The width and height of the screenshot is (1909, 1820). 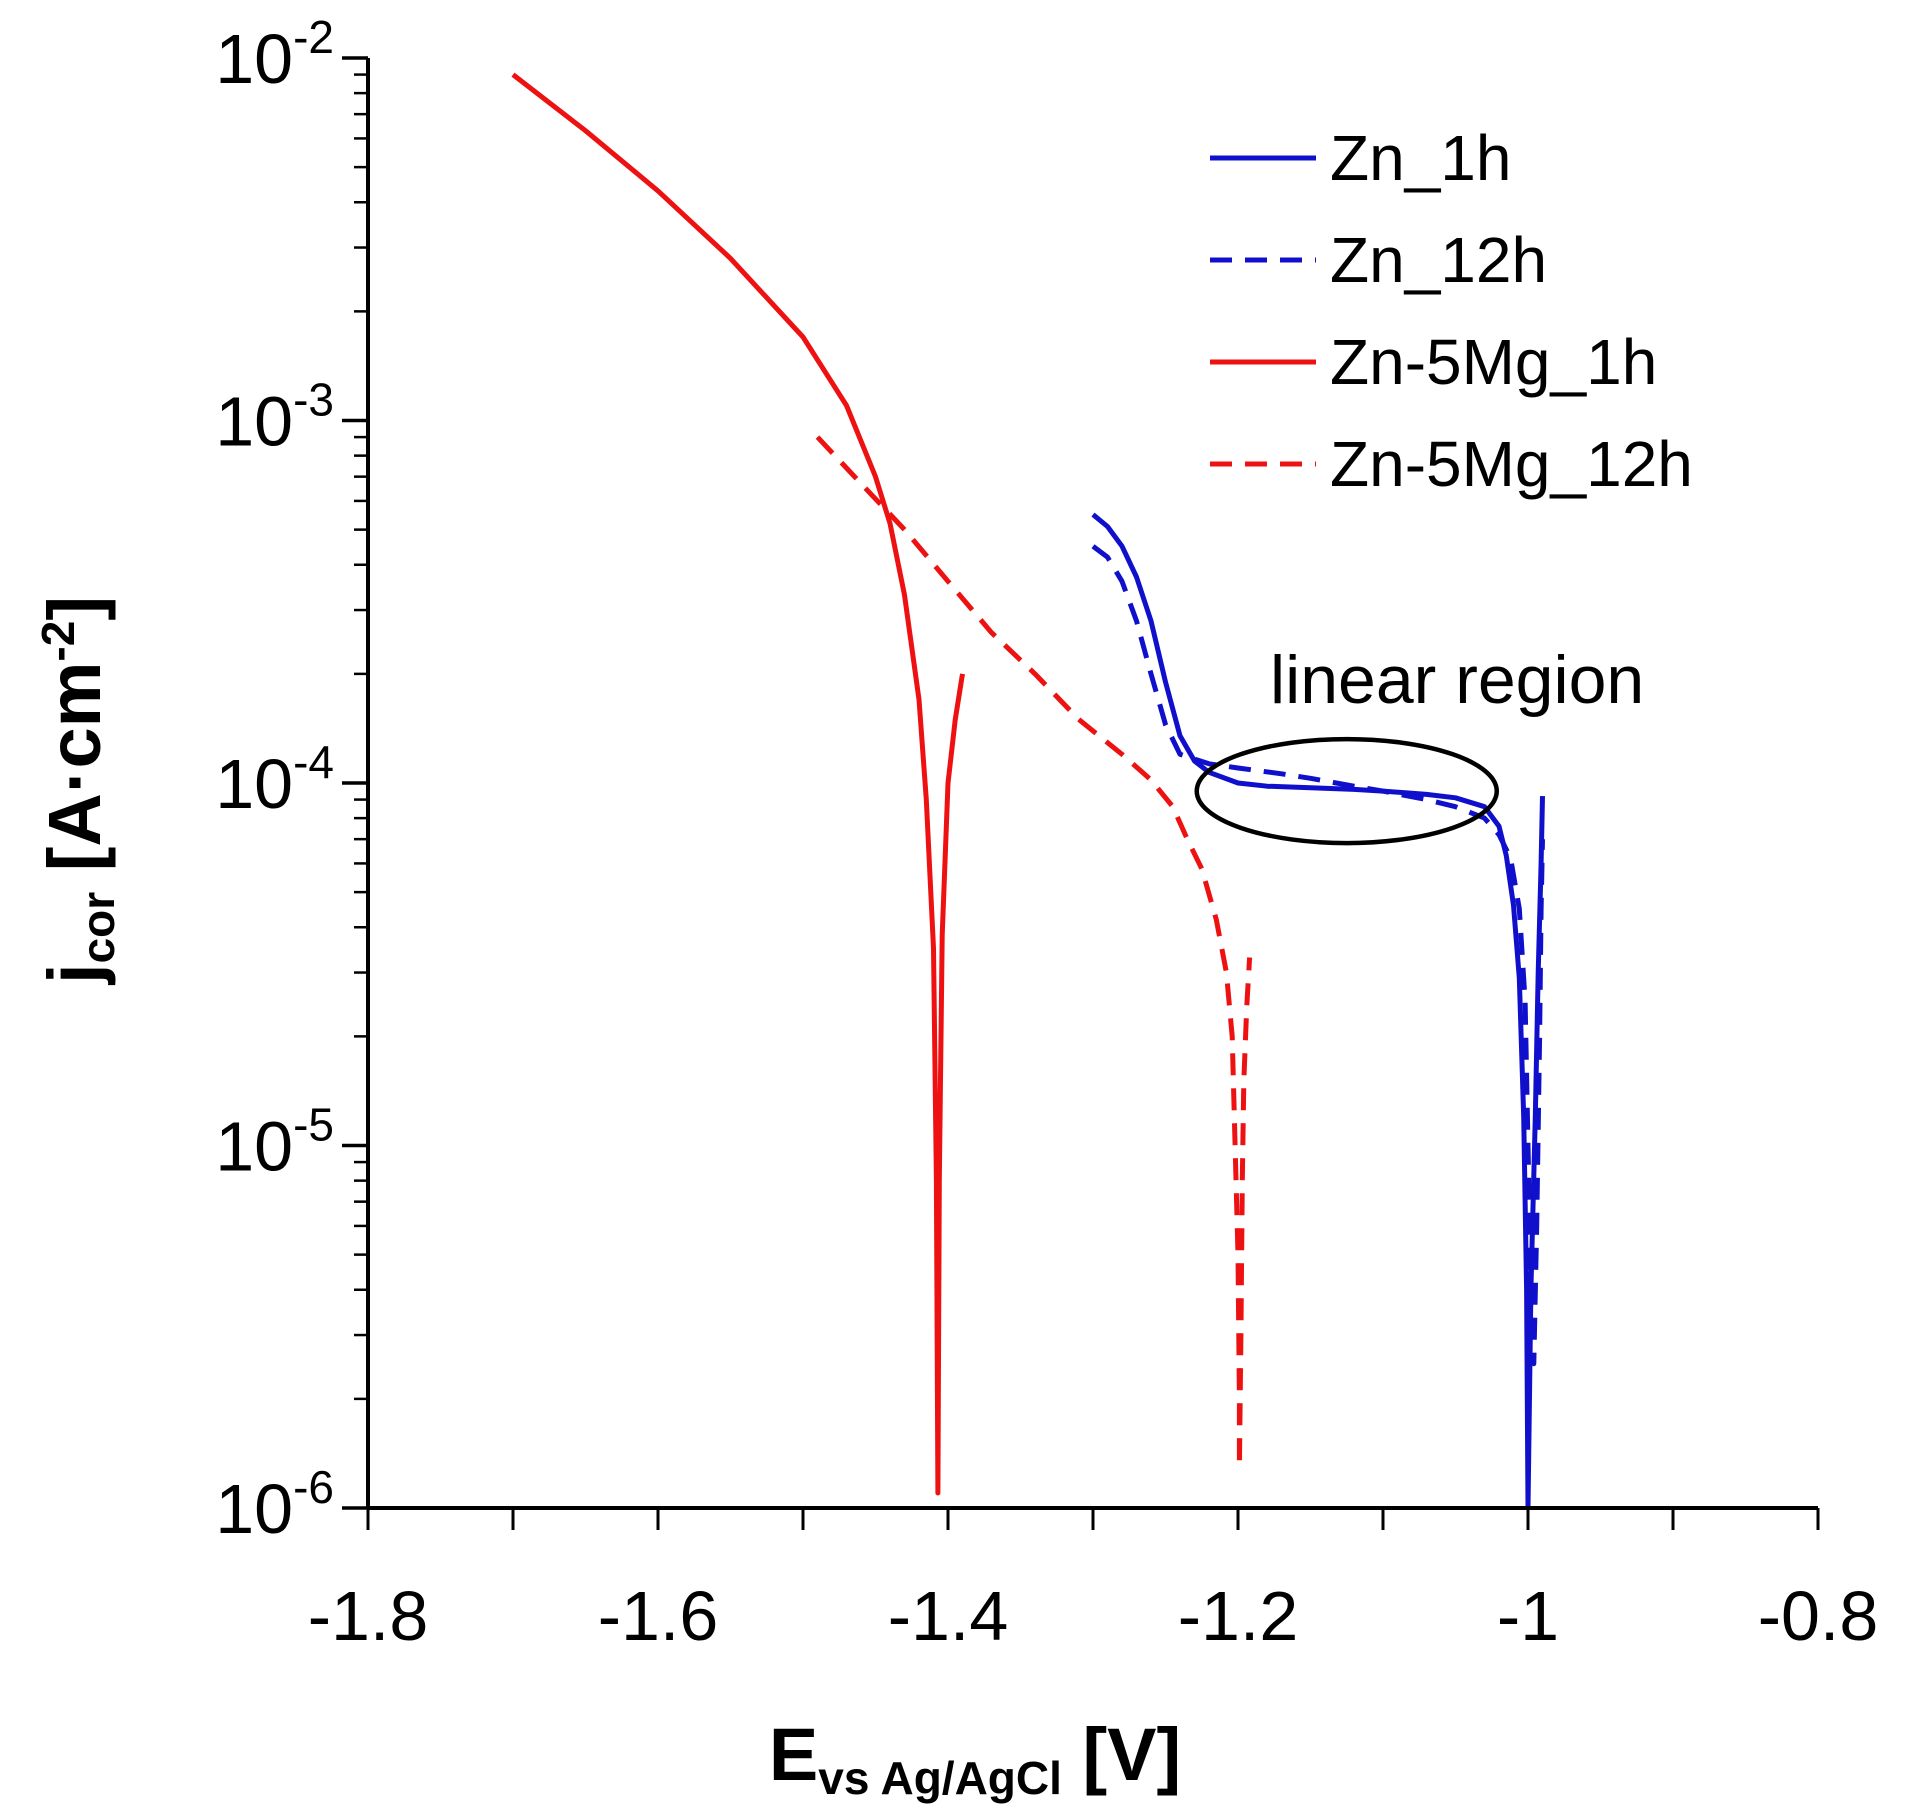 I want to click on x-axis-title: Evs Ag/AgCl [V], so click(x=975, y=1758).